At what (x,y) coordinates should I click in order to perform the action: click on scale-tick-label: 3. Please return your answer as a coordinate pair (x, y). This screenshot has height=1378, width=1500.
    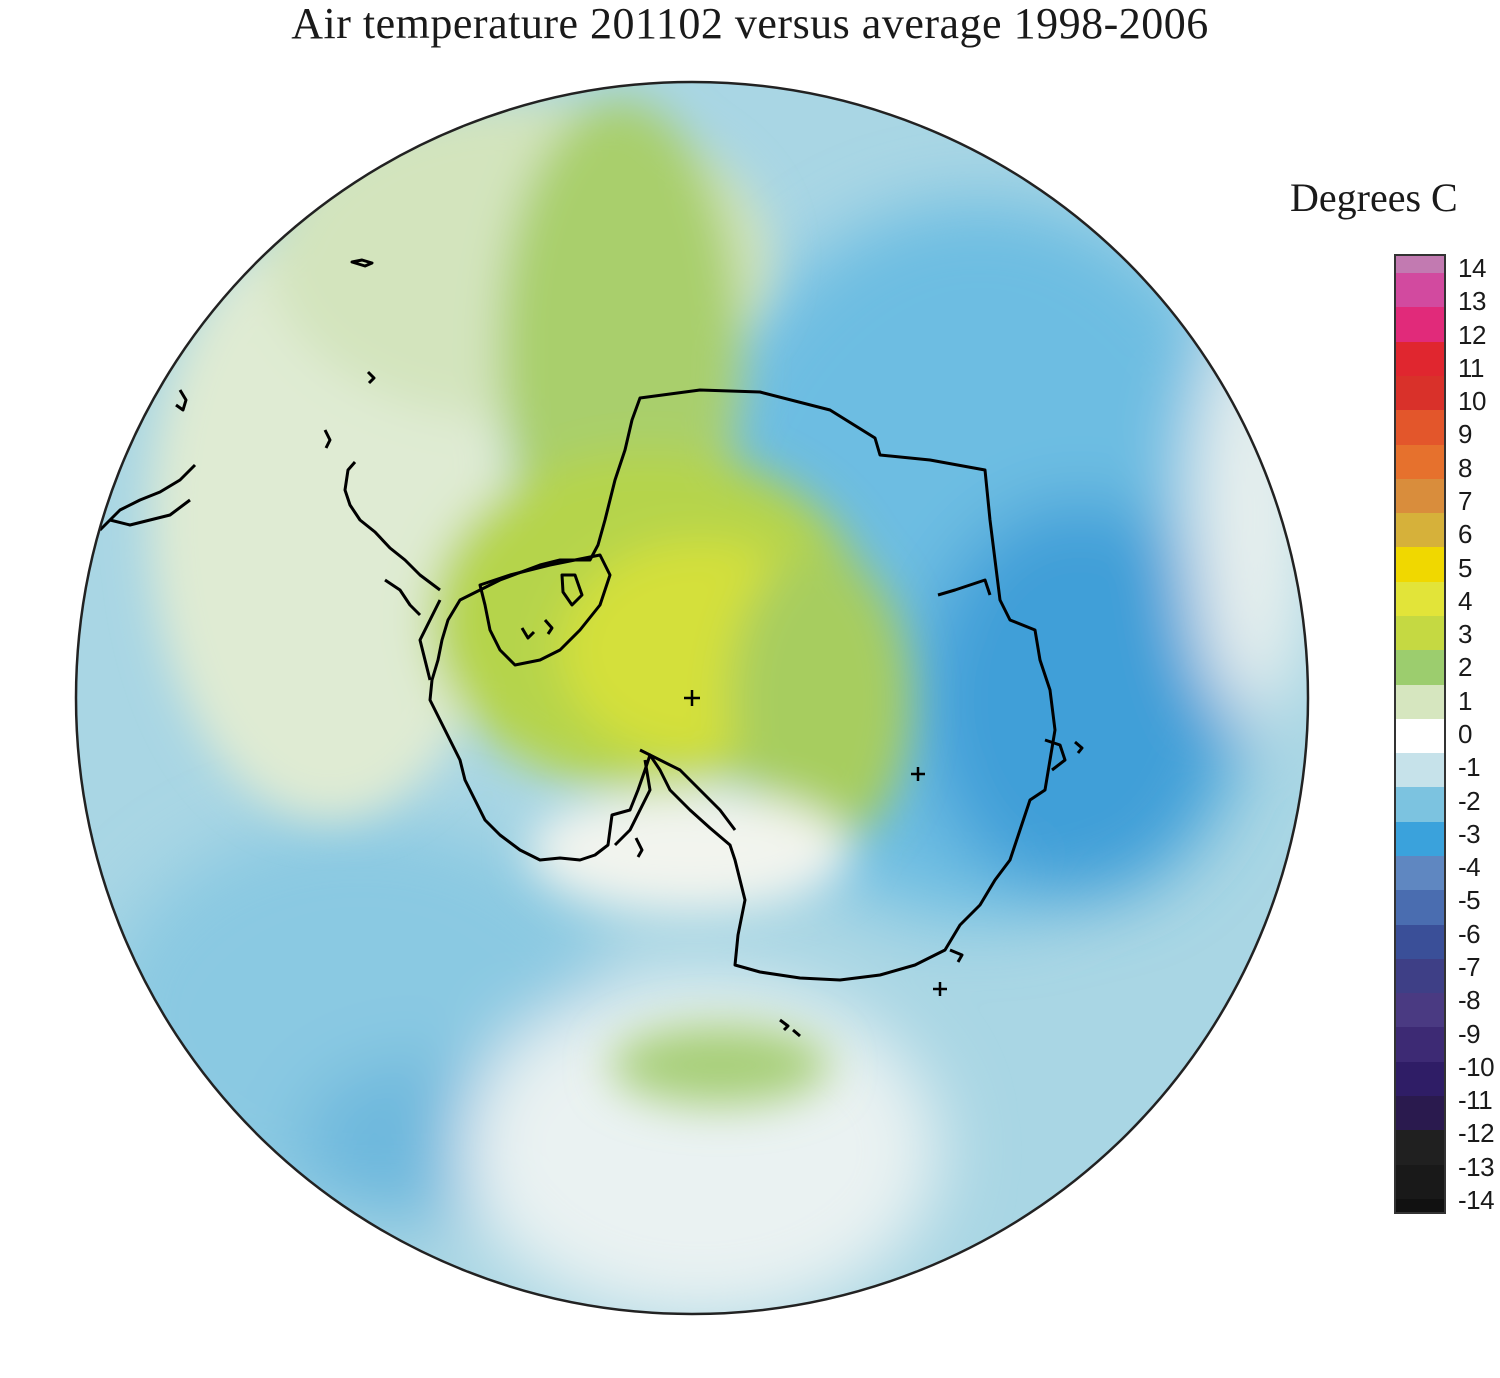
    Looking at the image, I should click on (1465, 634).